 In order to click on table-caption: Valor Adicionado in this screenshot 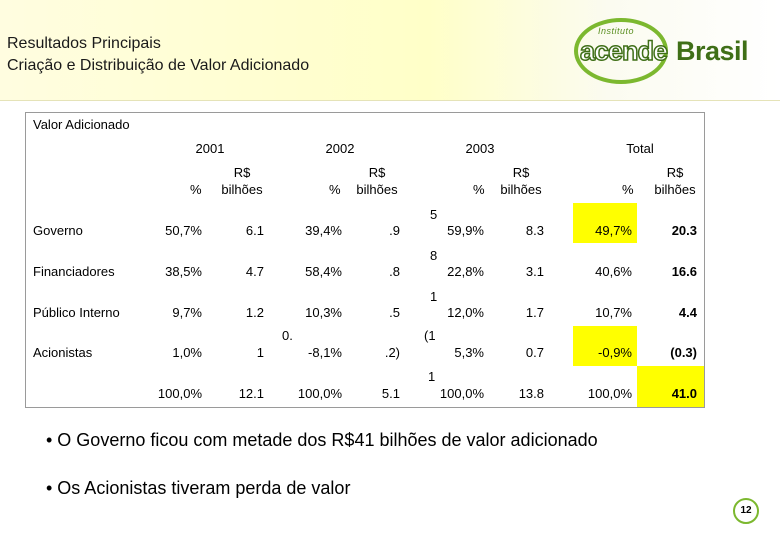, I will do `click(81, 124)`.